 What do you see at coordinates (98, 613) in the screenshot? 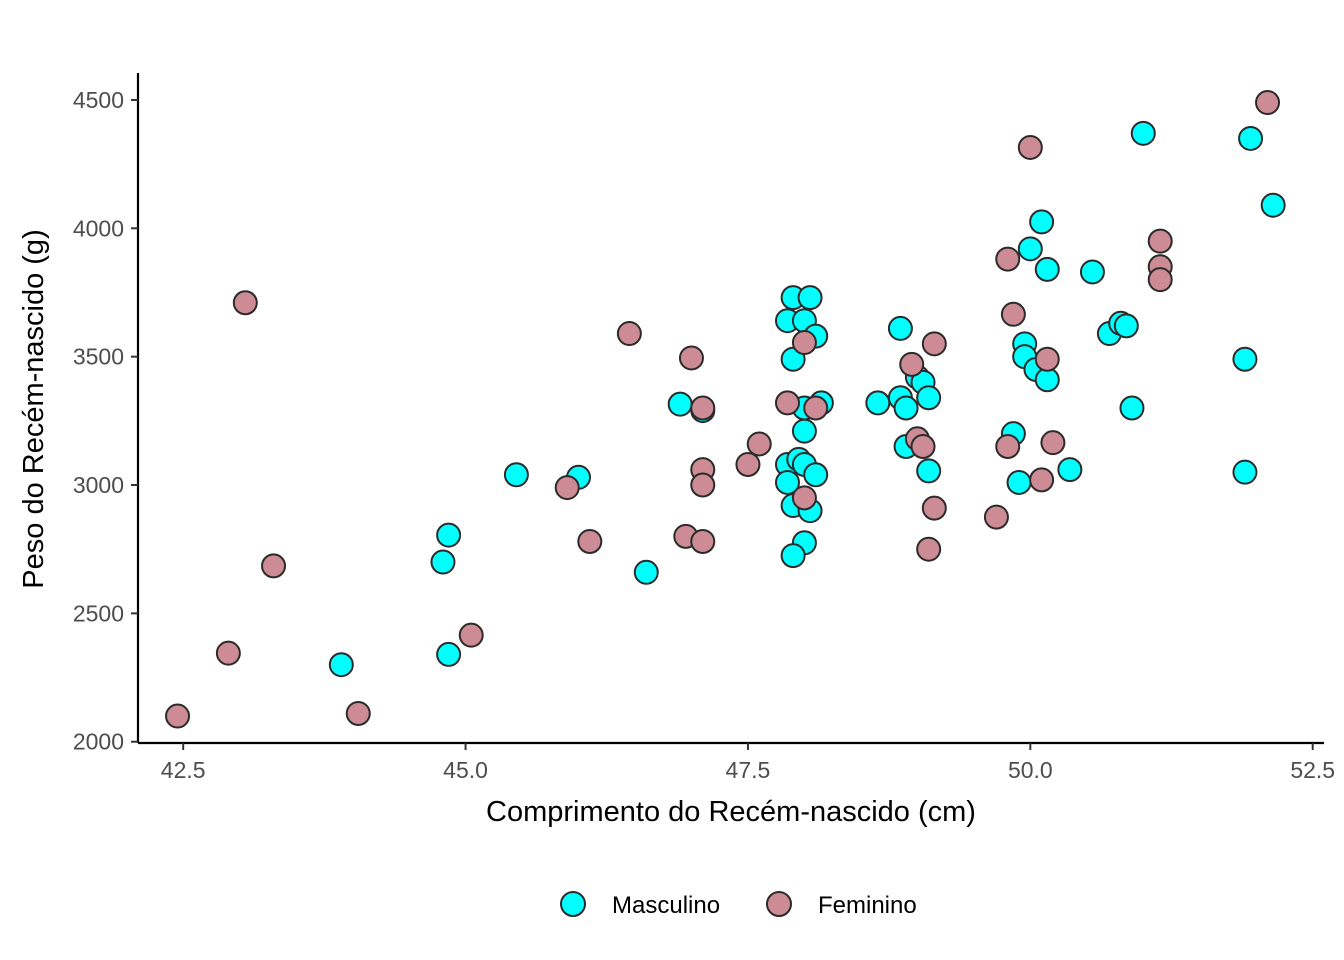
I see `y-tick-label: 2500` at bounding box center [98, 613].